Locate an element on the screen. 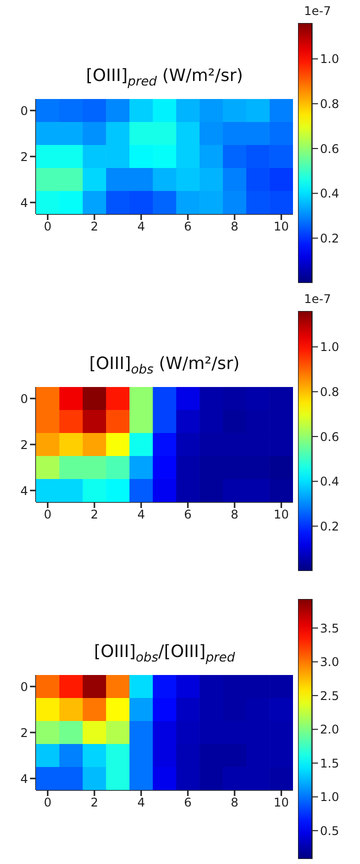 The width and height of the screenshot is (360, 864). chart-title: [OIII]$_{obs}$/[OIII]$_{pred}$ is located at coordinates (164, 654).